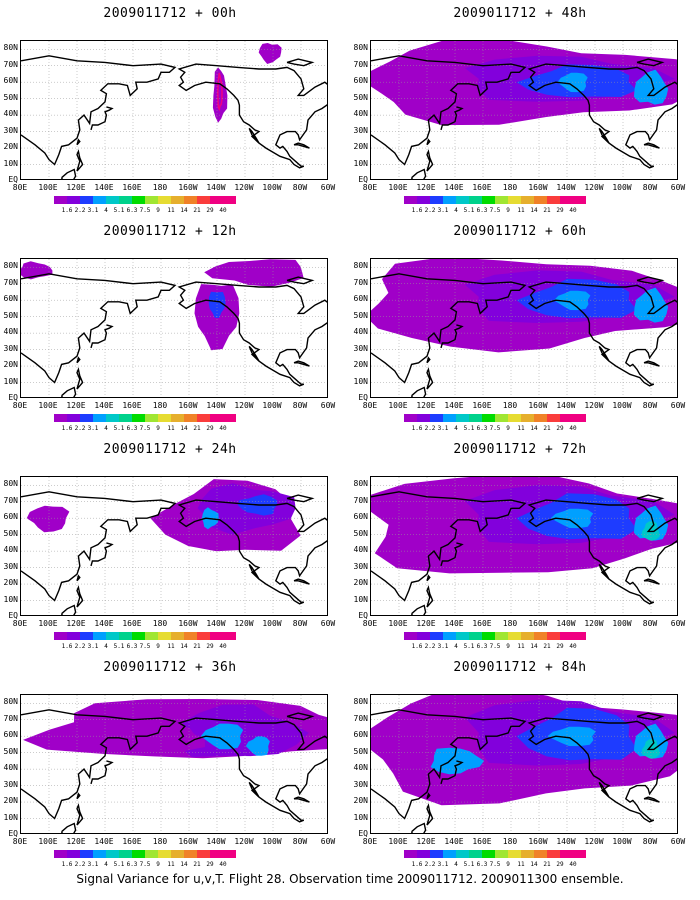 This screenshot has width=700, height=900. What do you see at coordinates (10, 735) in the screenshot?
I see `lat-tick-label: 60N` at bounding box center [10, 735].